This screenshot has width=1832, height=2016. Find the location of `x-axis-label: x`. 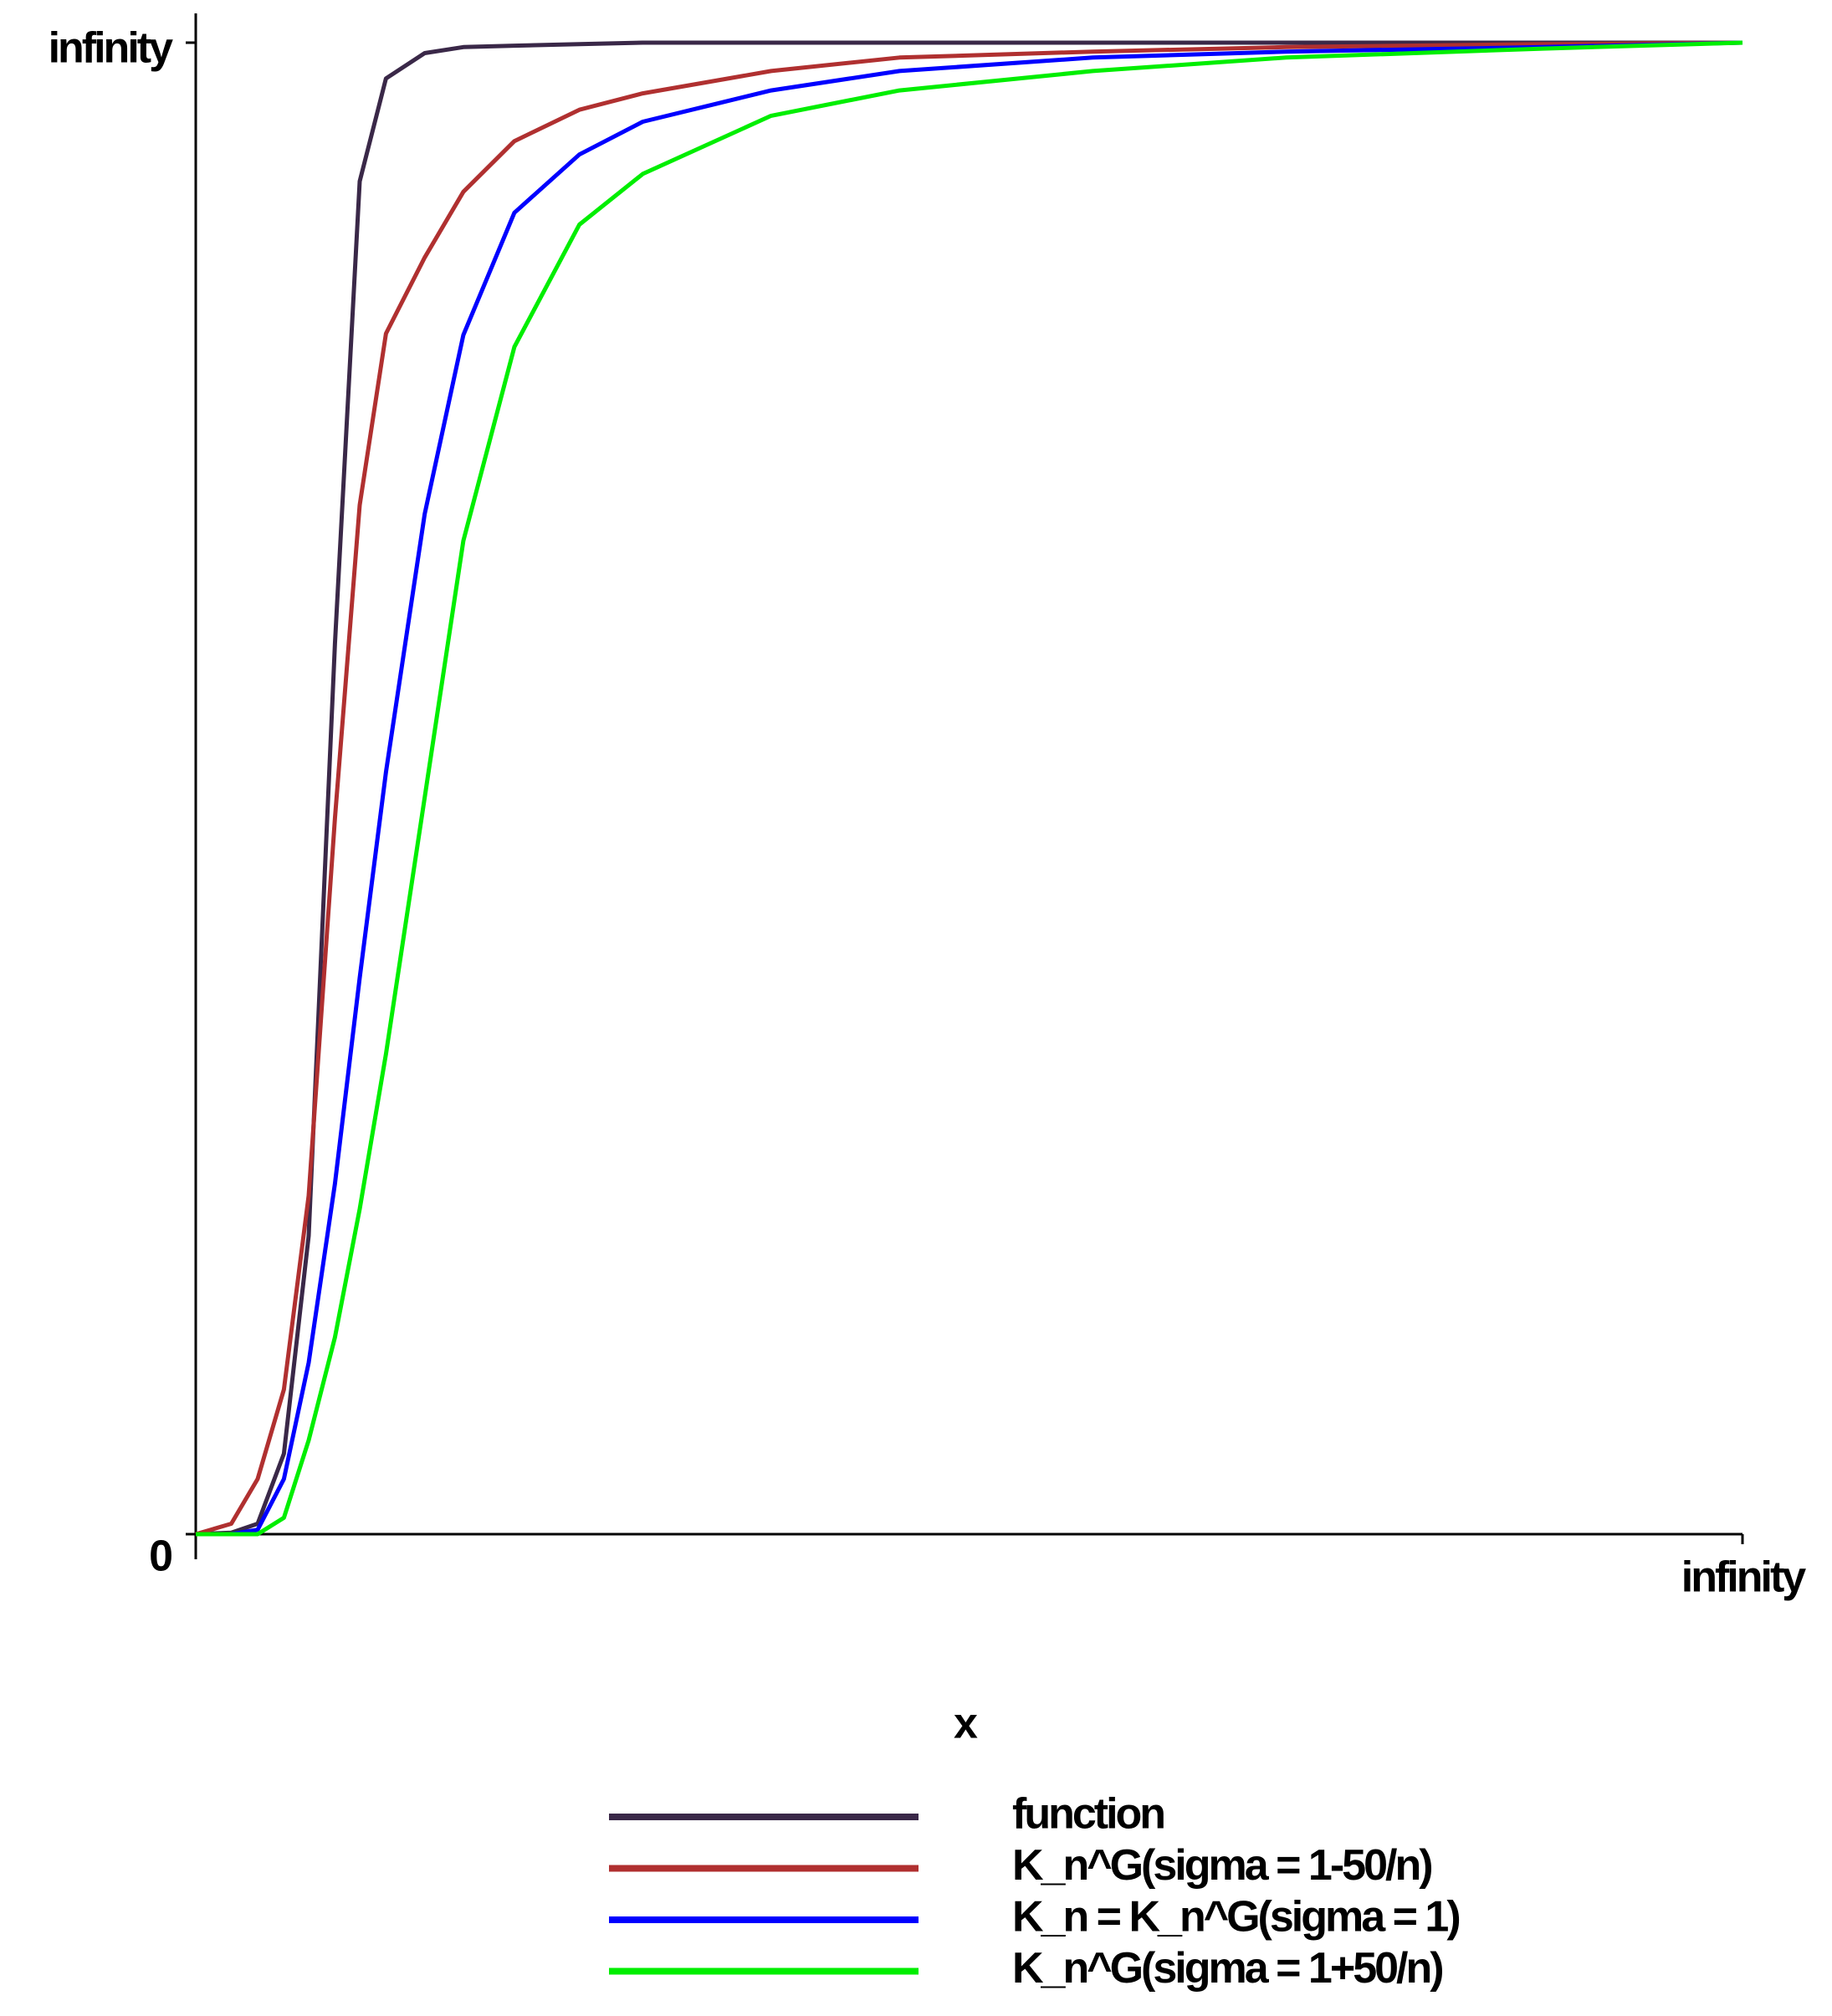

x-axis-label: x is located at coordinates (966, 1724).